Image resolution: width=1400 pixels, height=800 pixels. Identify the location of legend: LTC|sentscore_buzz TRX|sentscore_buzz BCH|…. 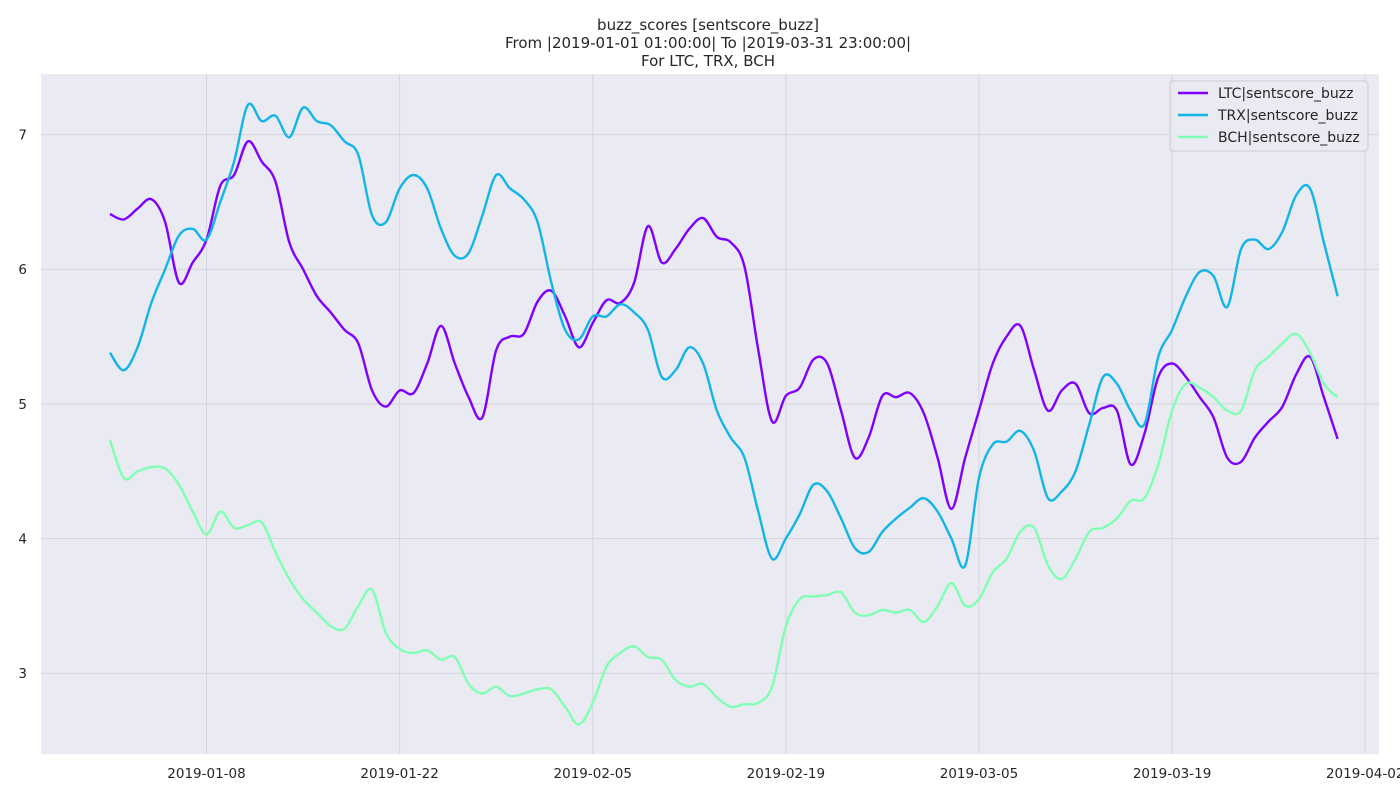
(1269, 116).